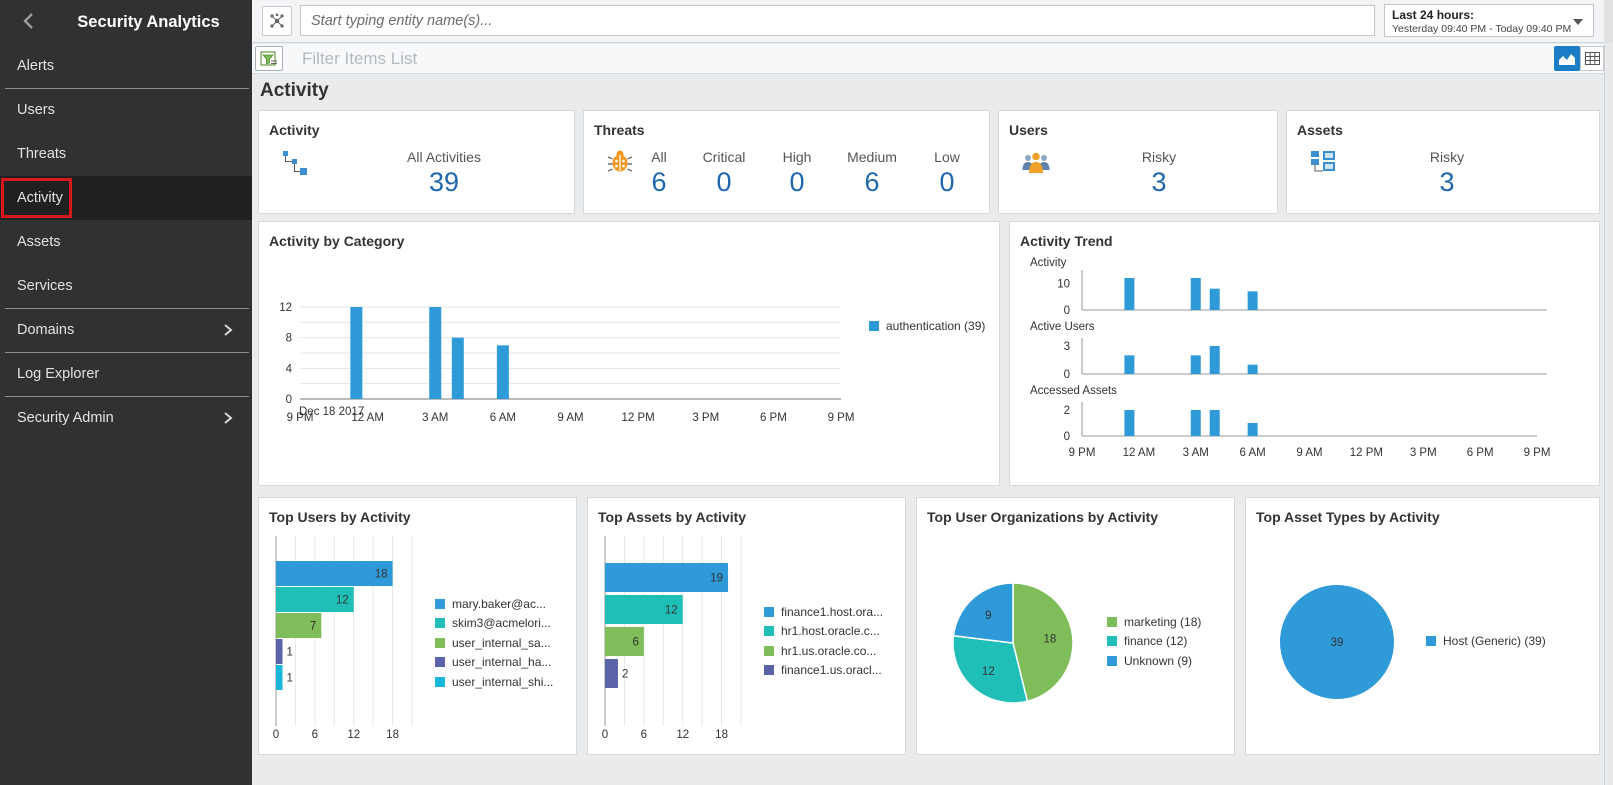  Describe the element at coordinates (673, 641) in the screenshot. I see `top-assets-chart: 0 6 12 18 19 12 6 2` at that location.